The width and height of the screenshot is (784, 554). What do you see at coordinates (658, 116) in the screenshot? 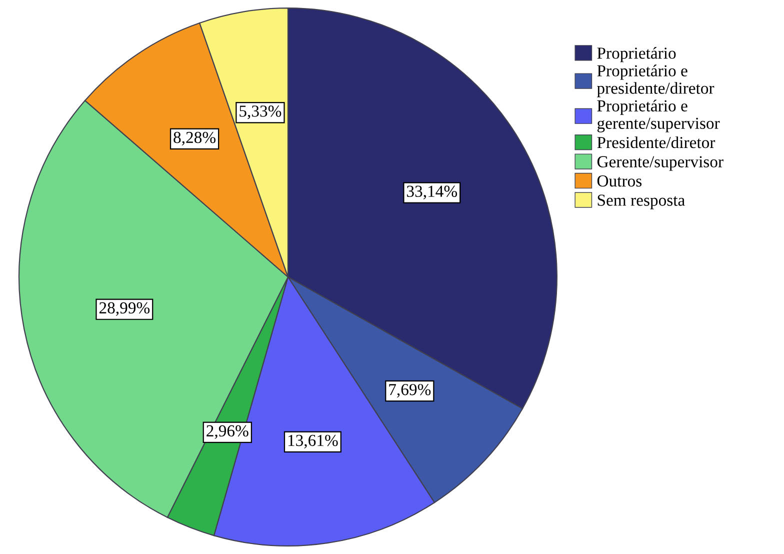
I see `legend-label: Proprietário e gerente/supervisor` at bounding box center [658, 116].